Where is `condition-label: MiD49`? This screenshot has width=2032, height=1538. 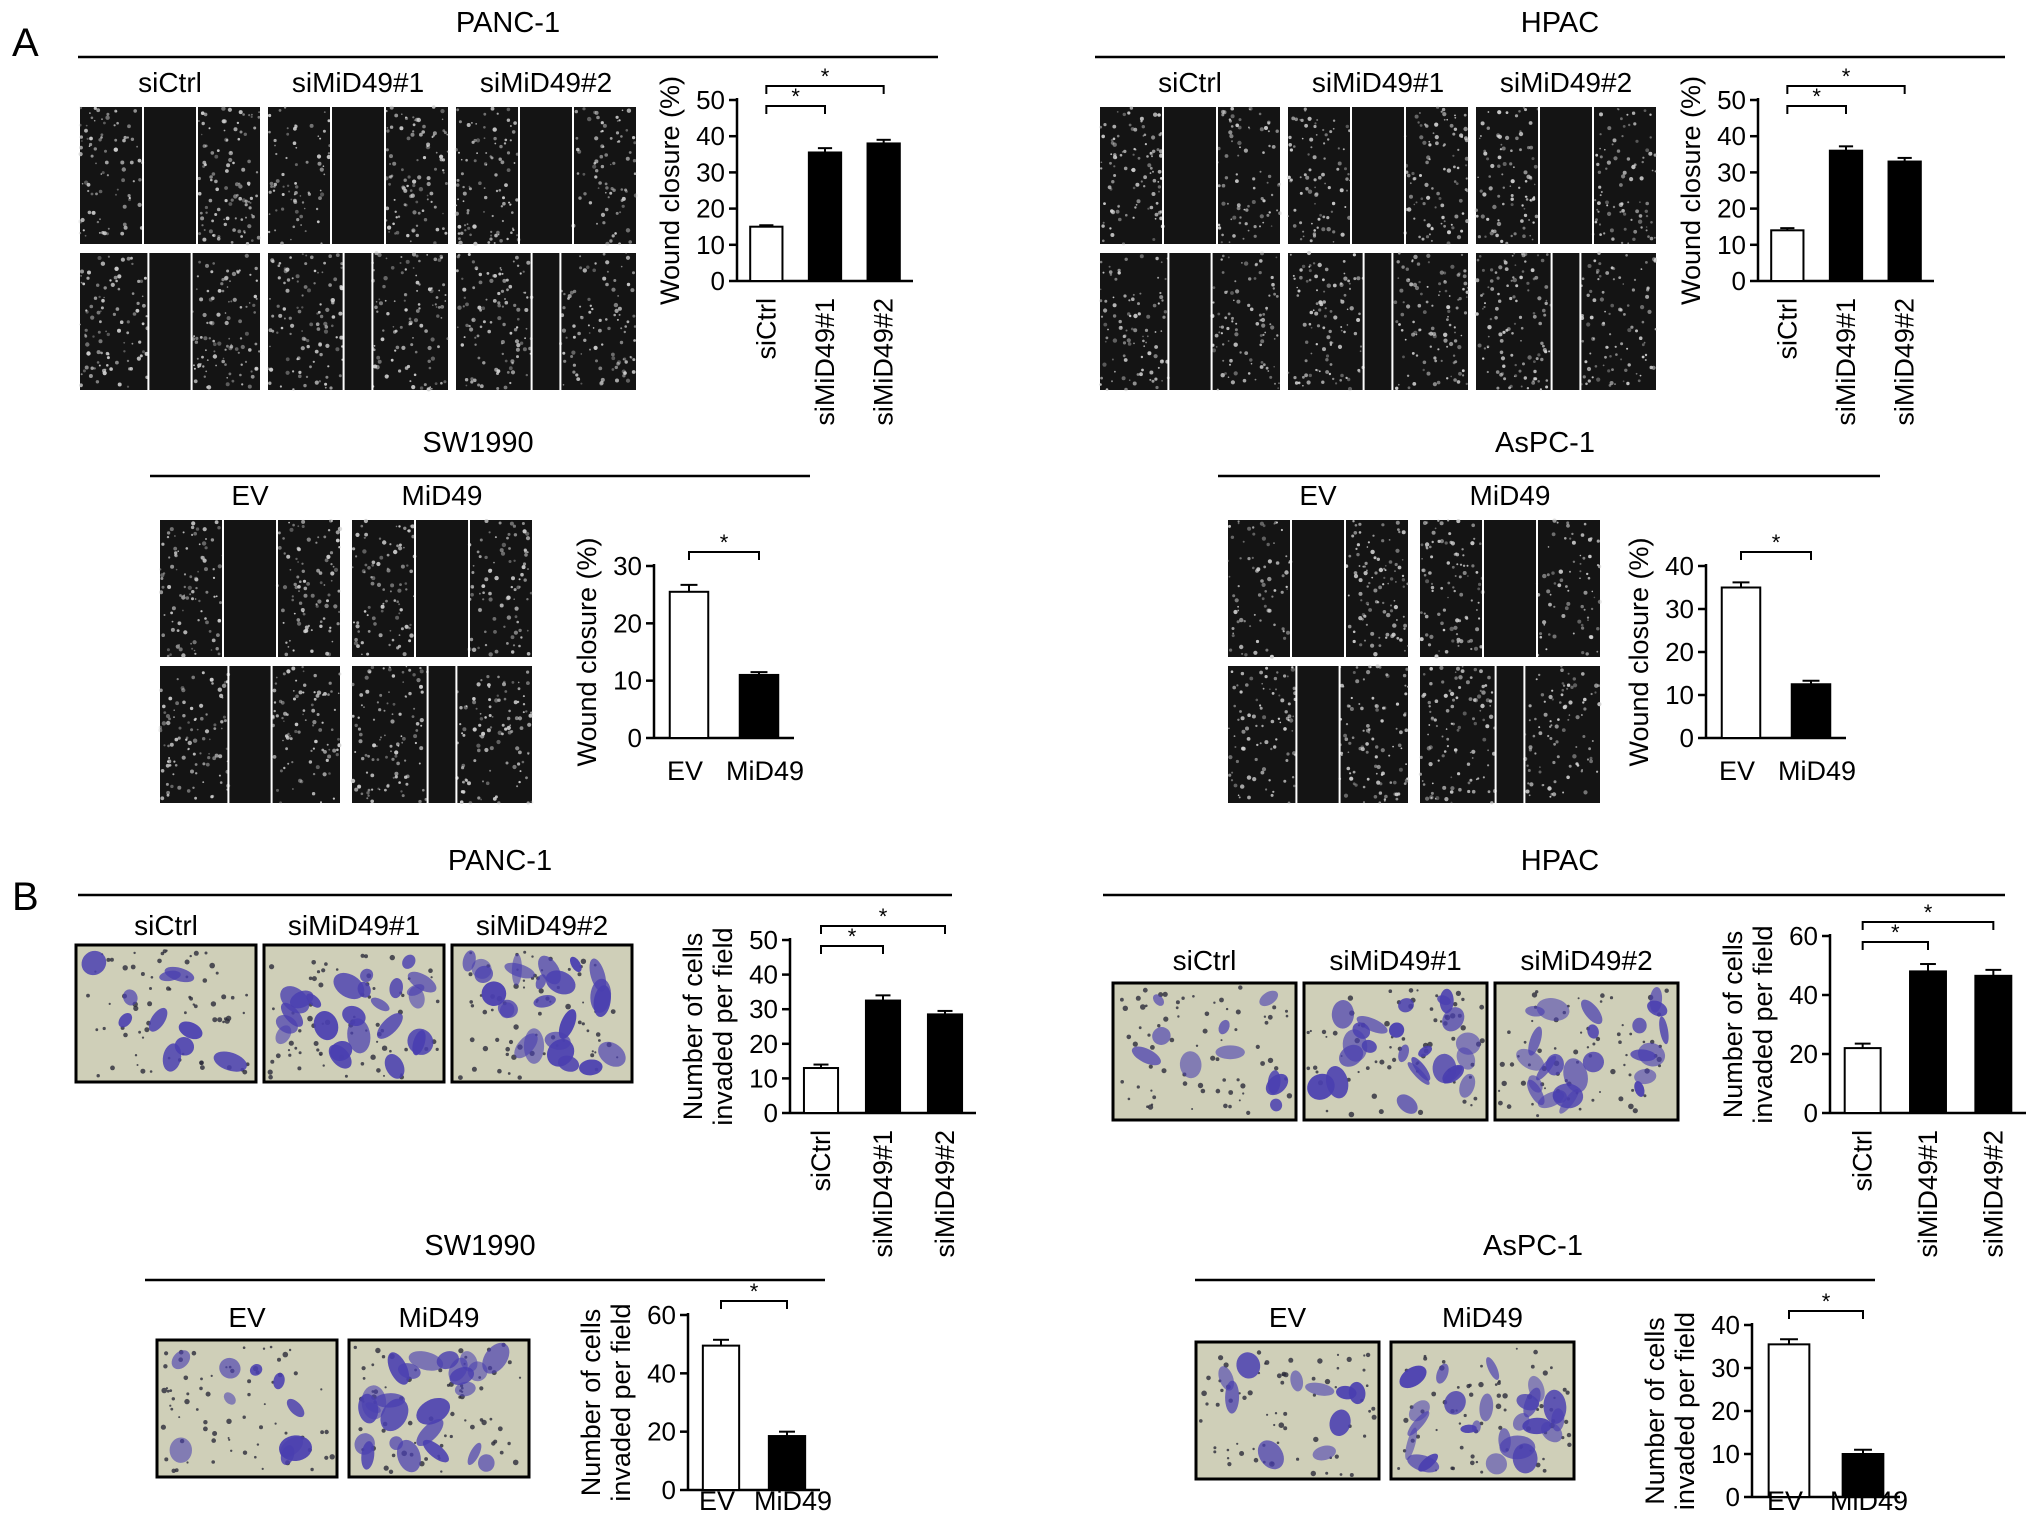
condition-label: MiD49 is located at coordinates (442, 495).